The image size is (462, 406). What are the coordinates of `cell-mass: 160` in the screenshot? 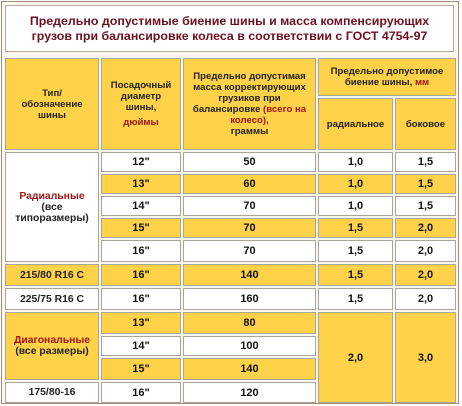 It's located at (249, 299).